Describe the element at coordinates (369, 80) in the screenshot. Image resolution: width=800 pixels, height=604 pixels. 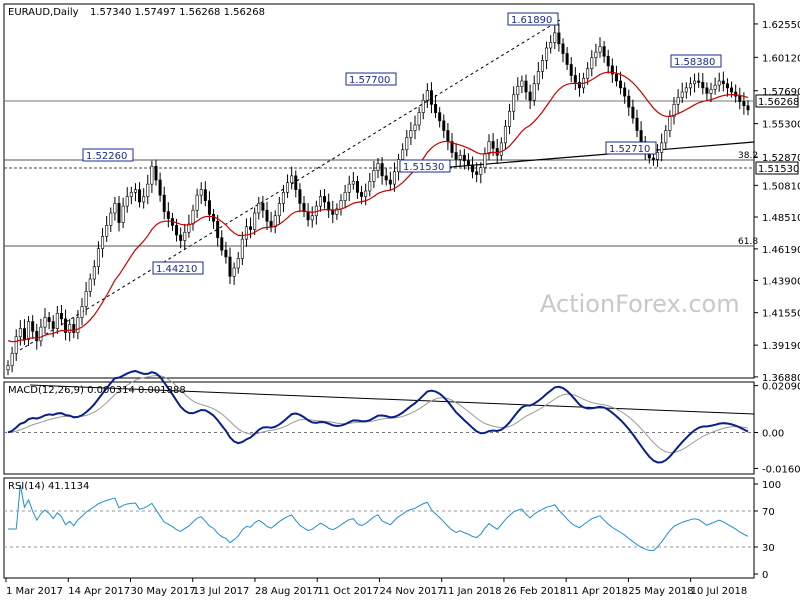
I see `annotation-label: 1.57700` at that location.